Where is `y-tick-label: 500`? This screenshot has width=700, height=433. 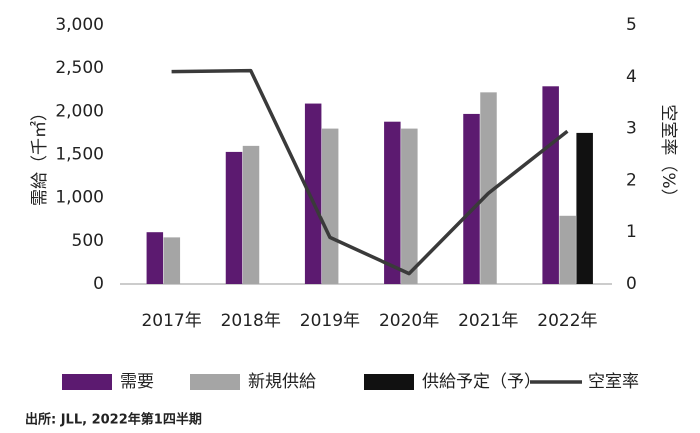
y-tick-label: 500 is located at coordinates (88, 241).